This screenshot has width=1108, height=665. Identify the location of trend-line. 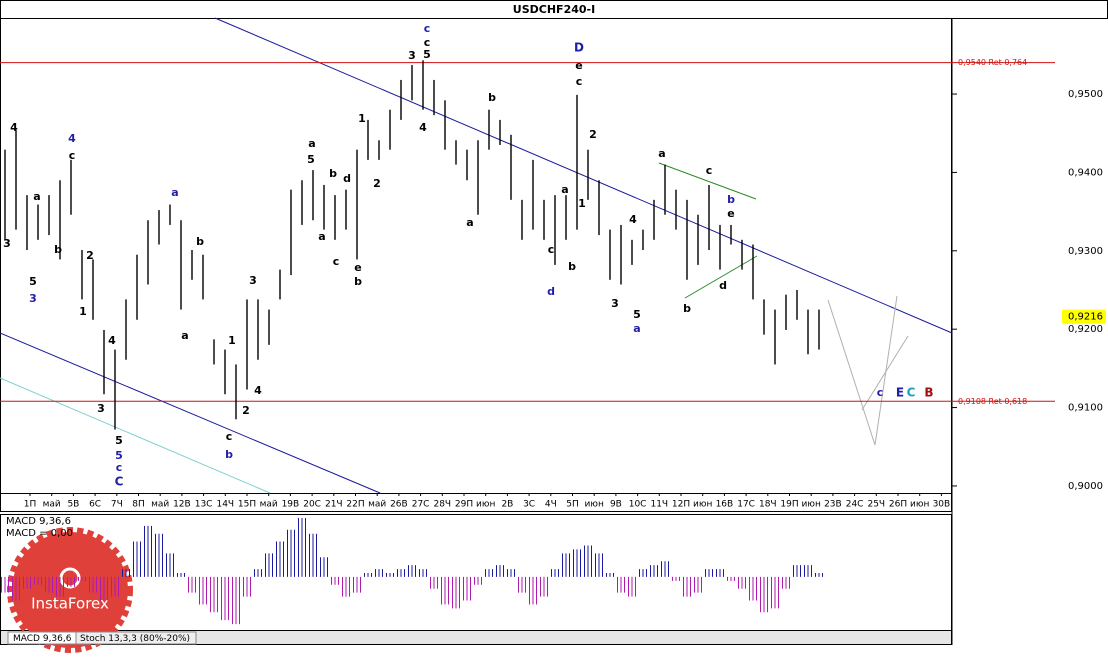
(135, 435).